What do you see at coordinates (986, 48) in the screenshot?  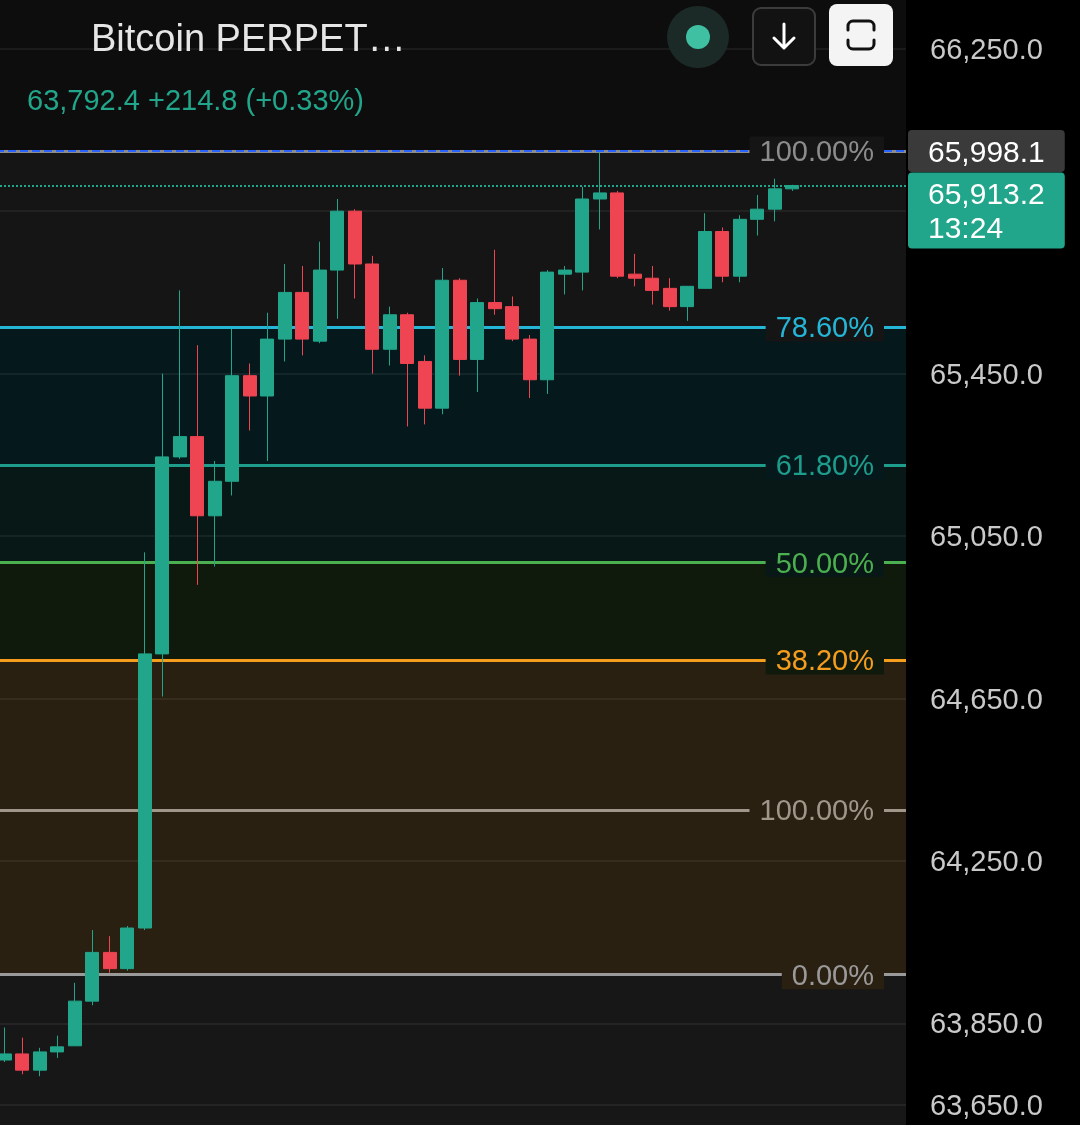 I see `y-tick-label: 66,250.0` at bounding box center [986, 48].